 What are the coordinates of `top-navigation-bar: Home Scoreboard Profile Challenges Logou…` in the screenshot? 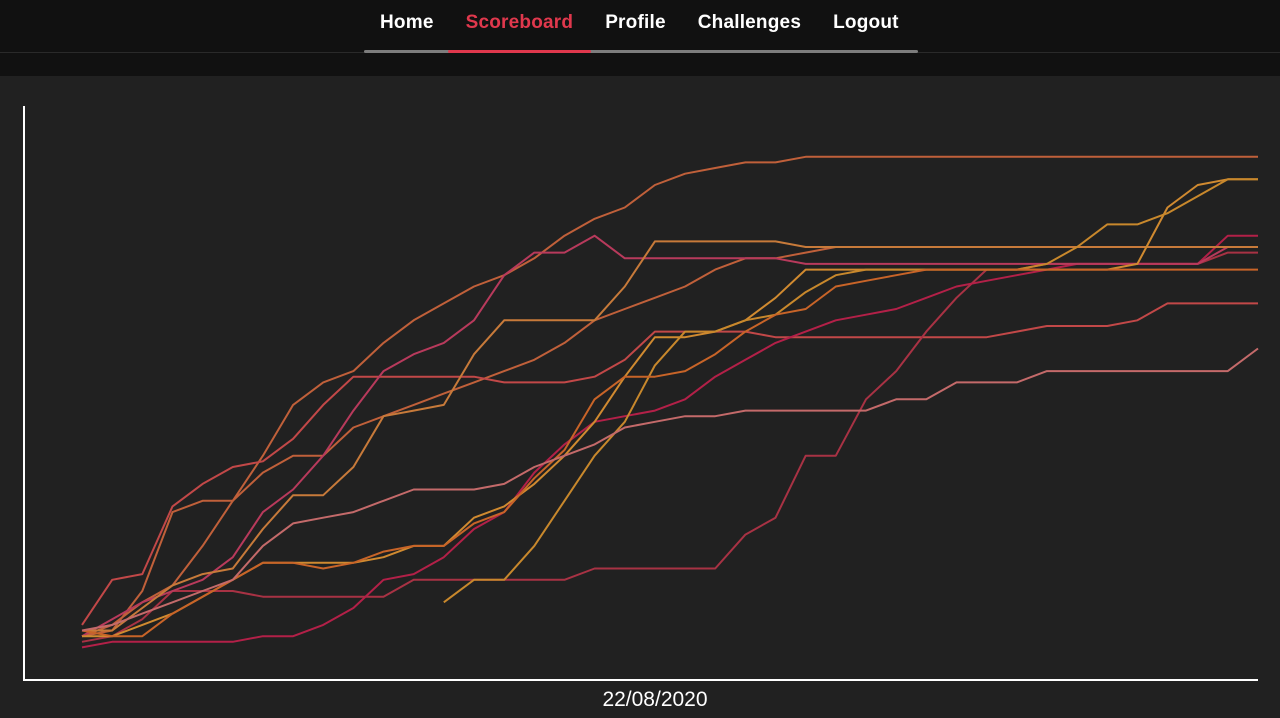 It's located at (640, 26).